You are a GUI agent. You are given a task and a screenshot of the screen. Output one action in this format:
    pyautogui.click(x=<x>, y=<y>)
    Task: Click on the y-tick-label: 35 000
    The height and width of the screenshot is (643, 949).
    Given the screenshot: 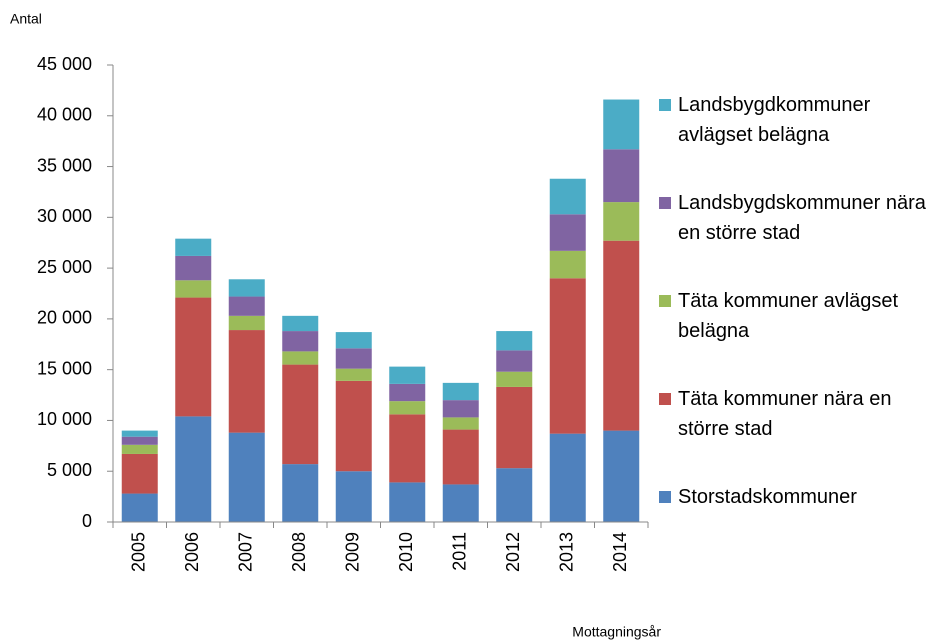 What is the action you would take?
    pyautogui.click(x=64, y=165)
    